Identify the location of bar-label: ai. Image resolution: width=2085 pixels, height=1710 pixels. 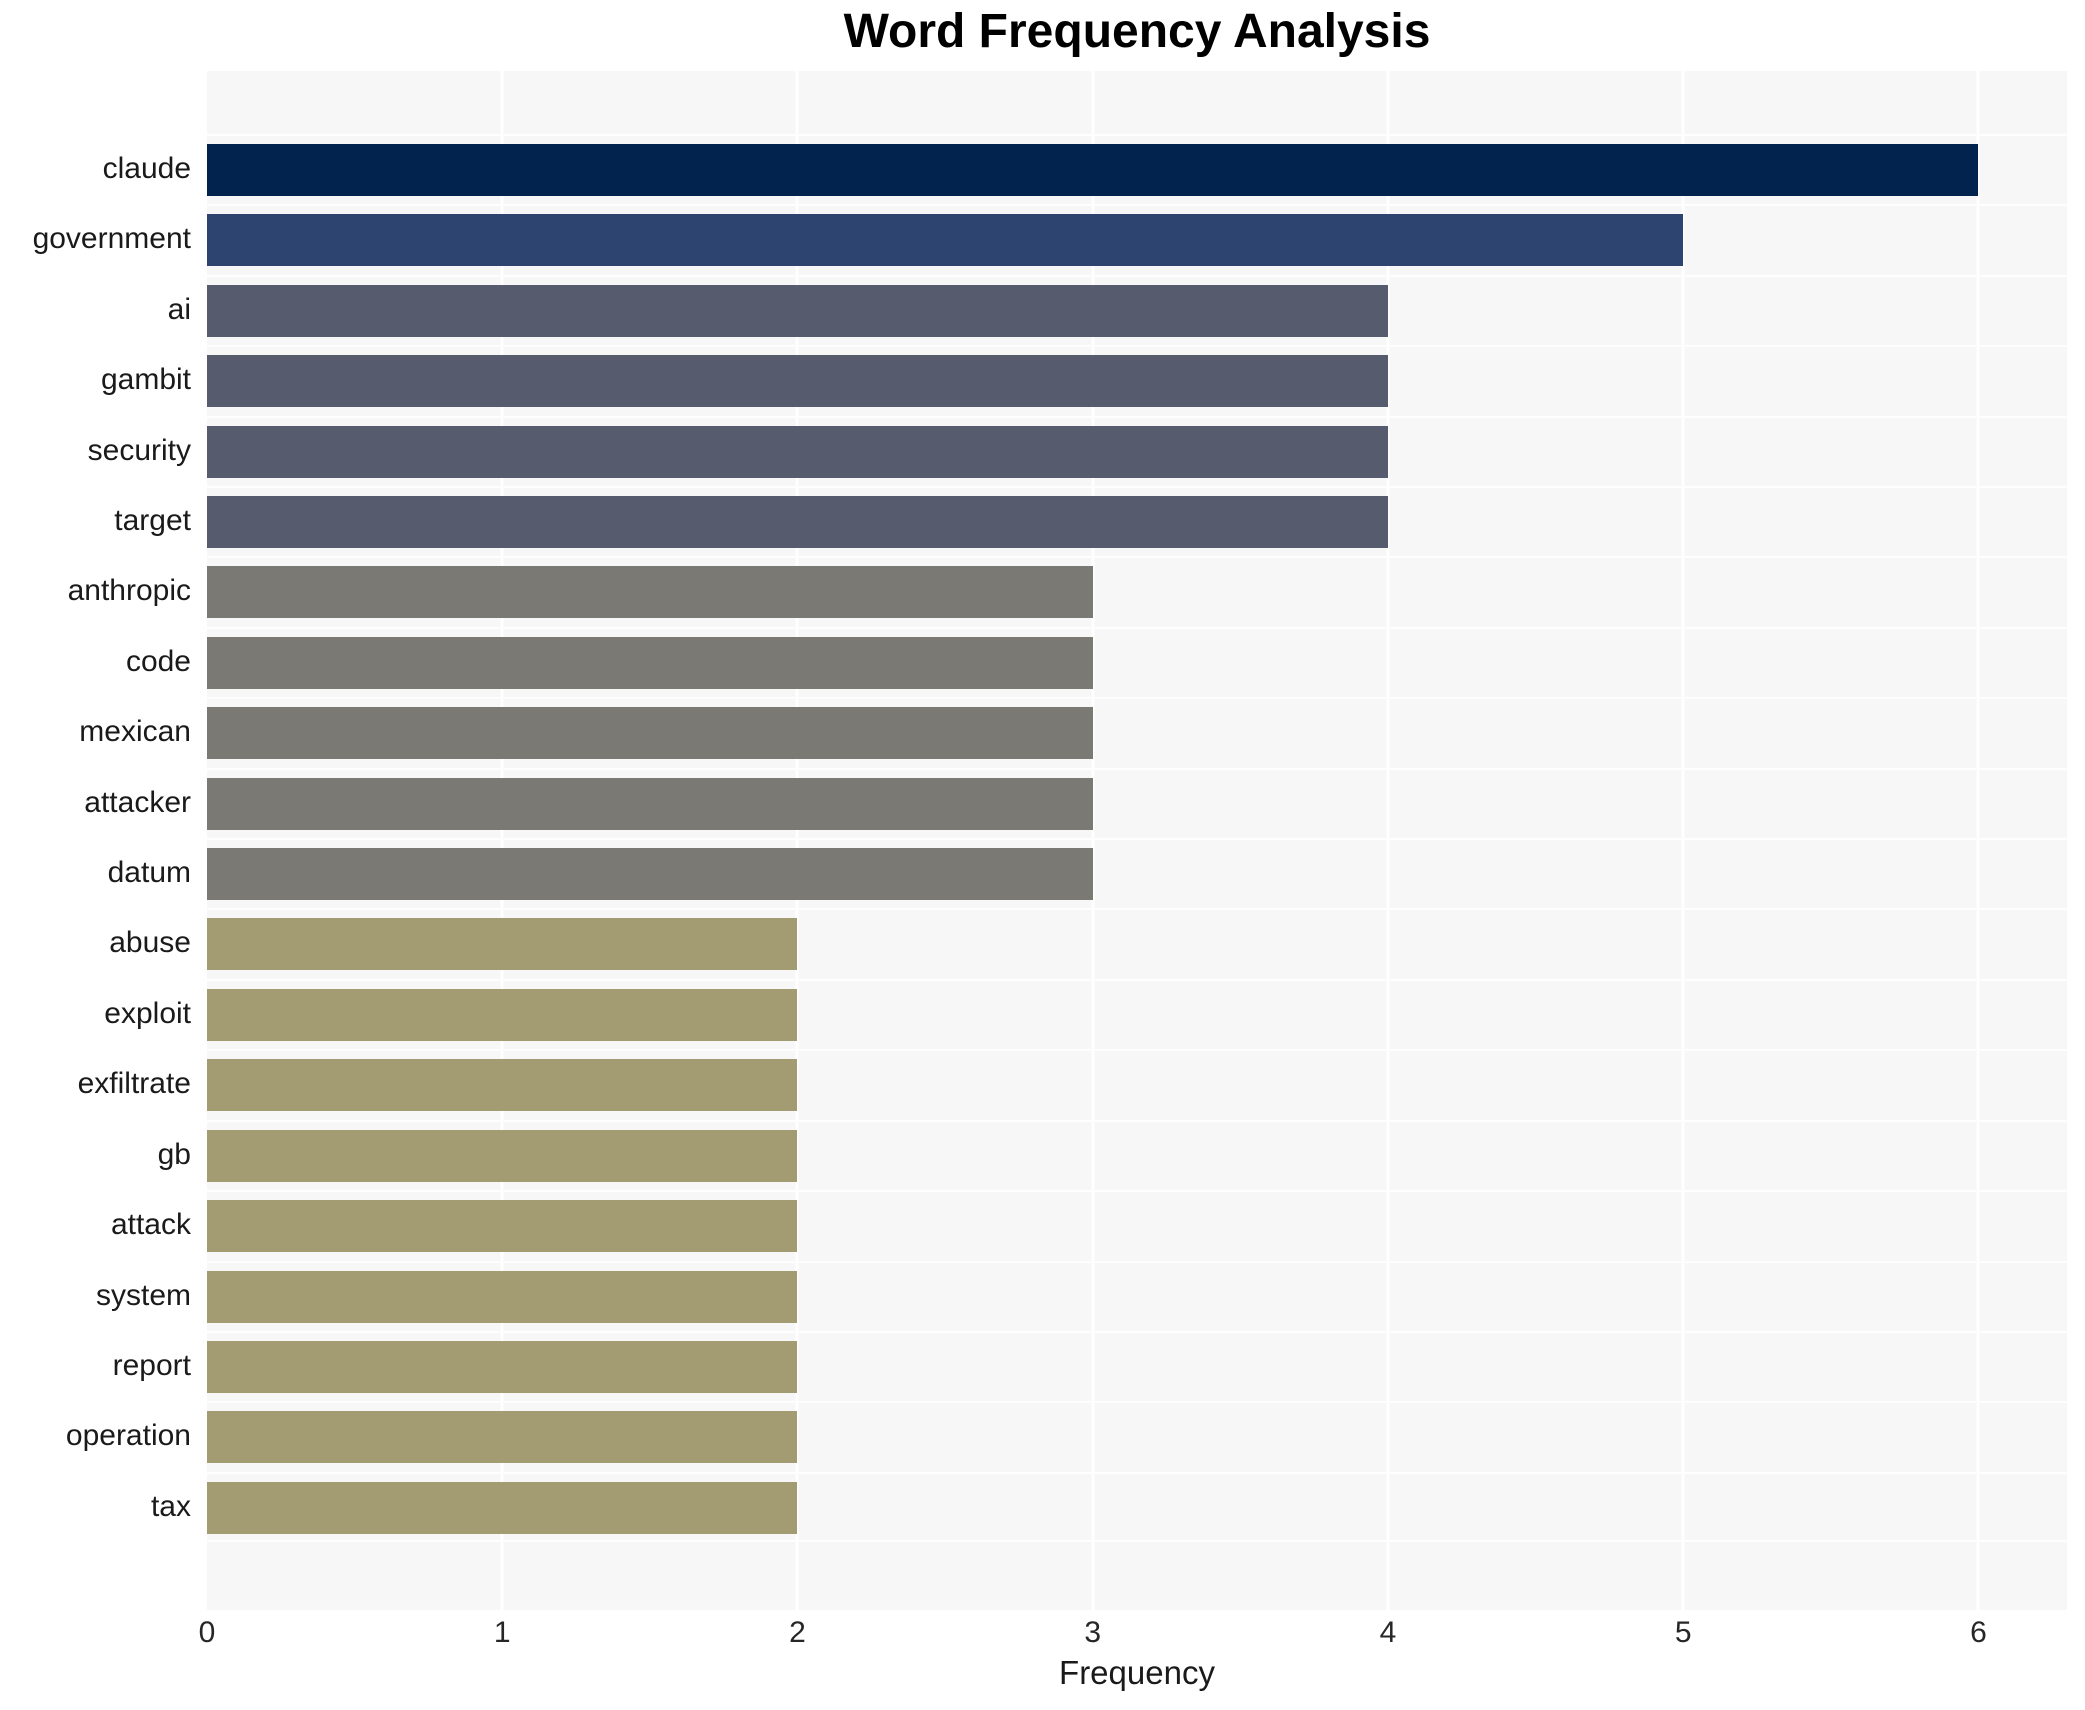
(179, 309).